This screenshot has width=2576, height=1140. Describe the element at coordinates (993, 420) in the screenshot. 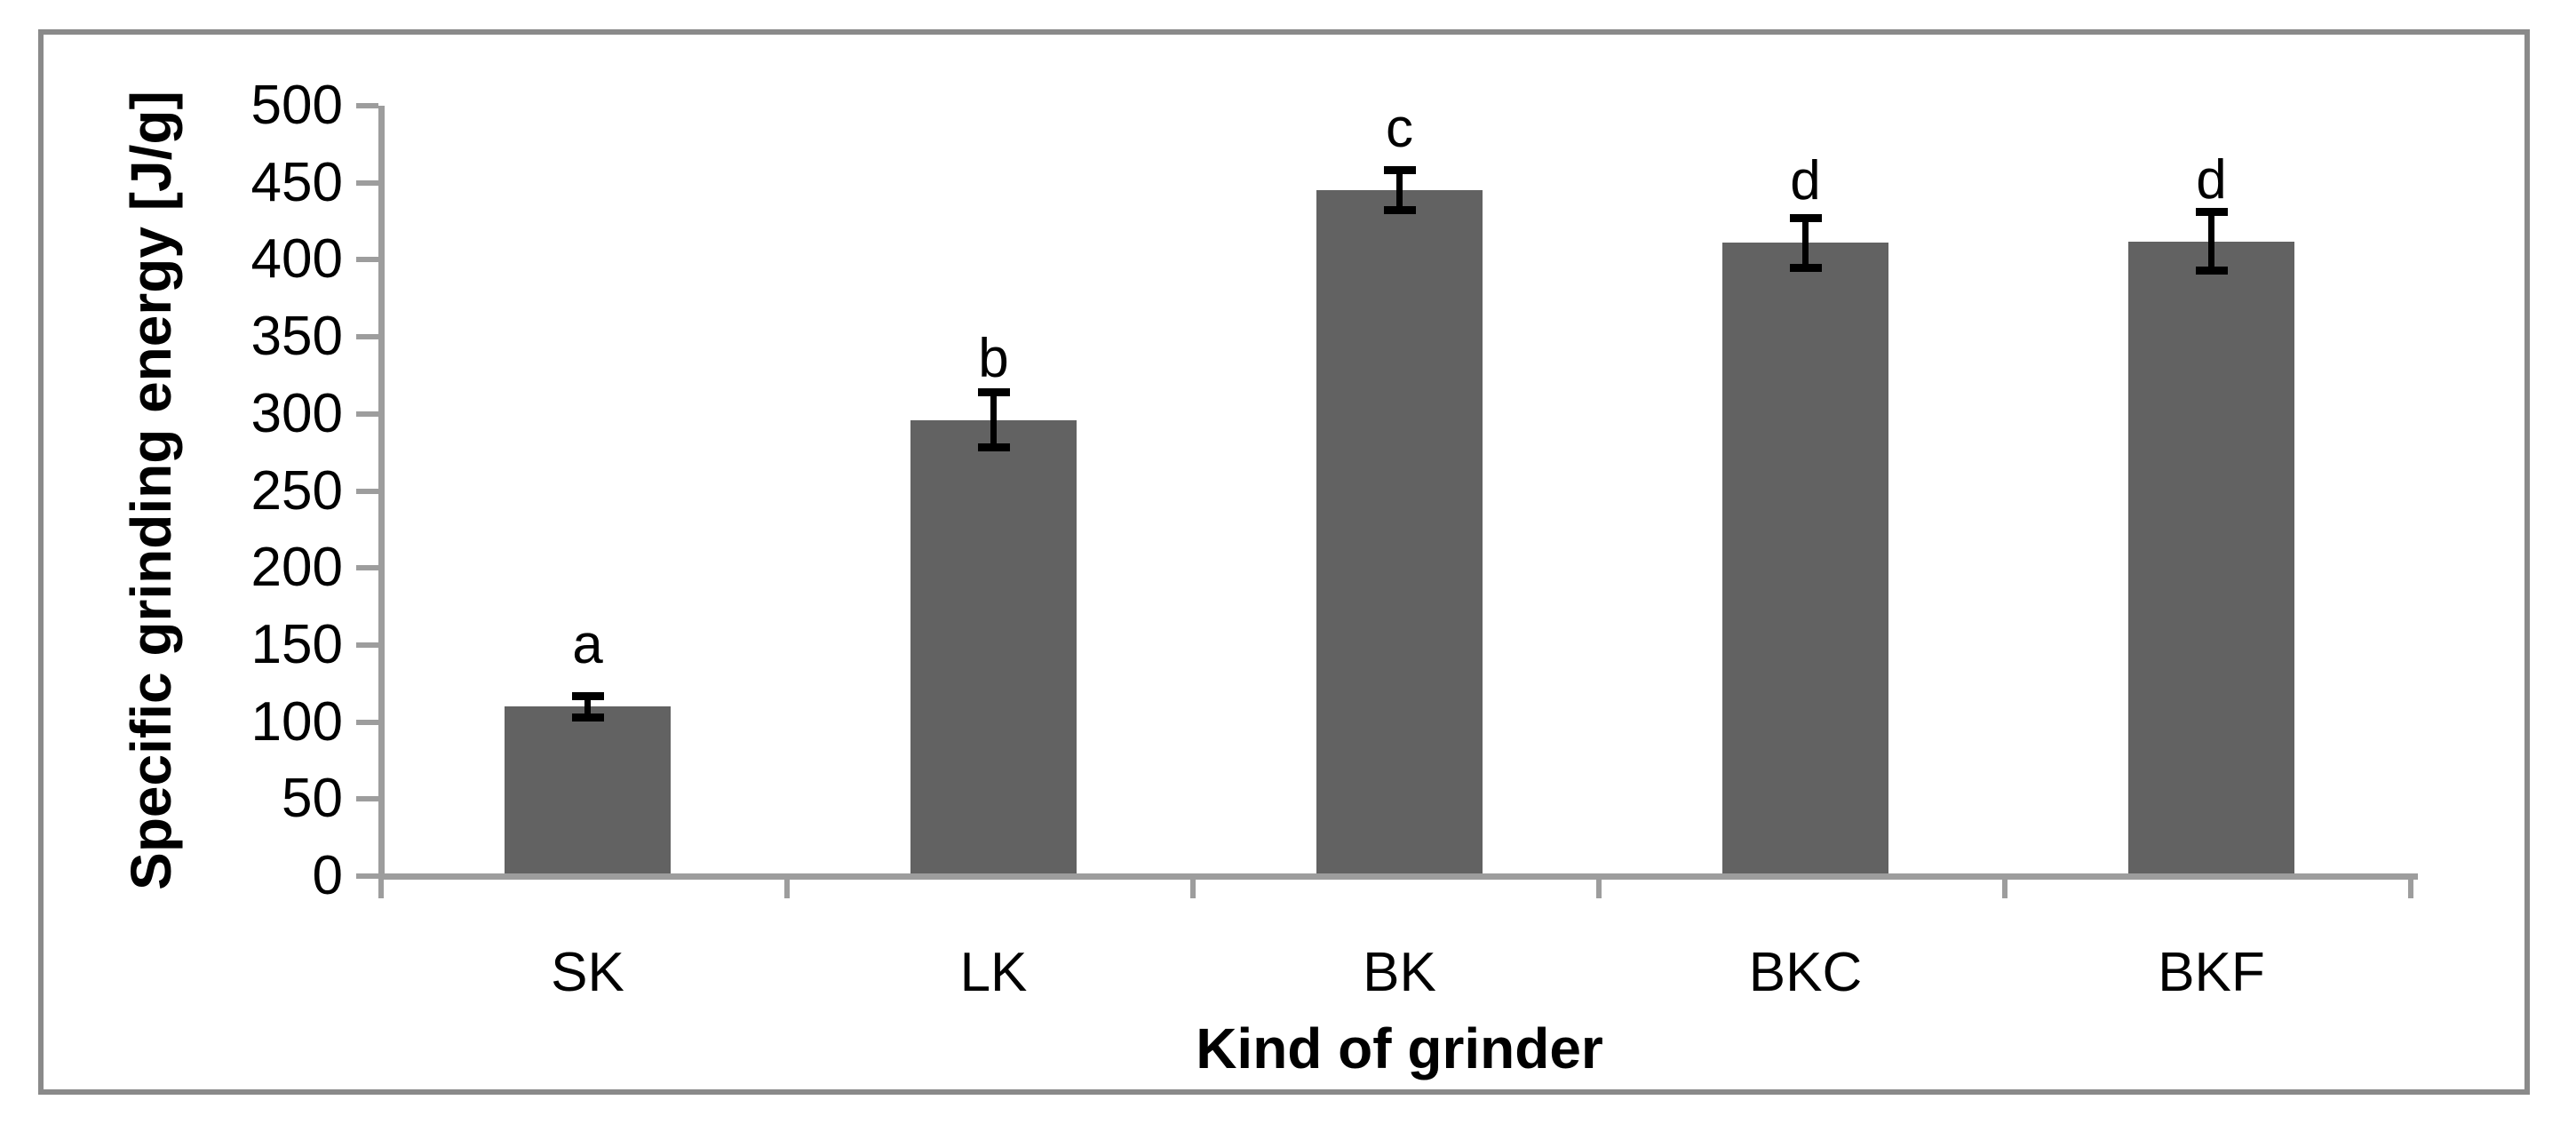

I see `error-bar-line-LK` at that location.